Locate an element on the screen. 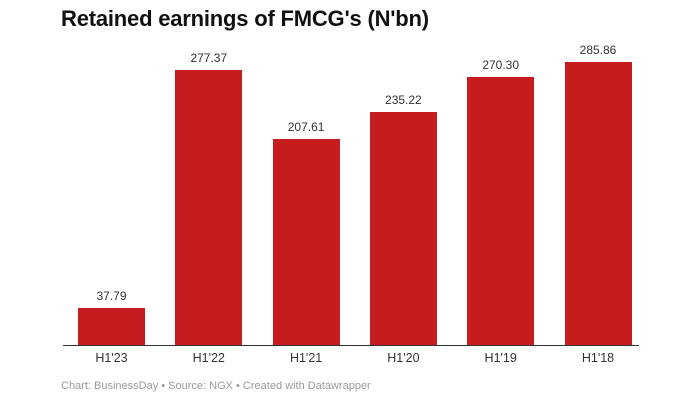 This screenshot has width=700, height=400. bar-H1'18 is located at coordinates (598, 203).